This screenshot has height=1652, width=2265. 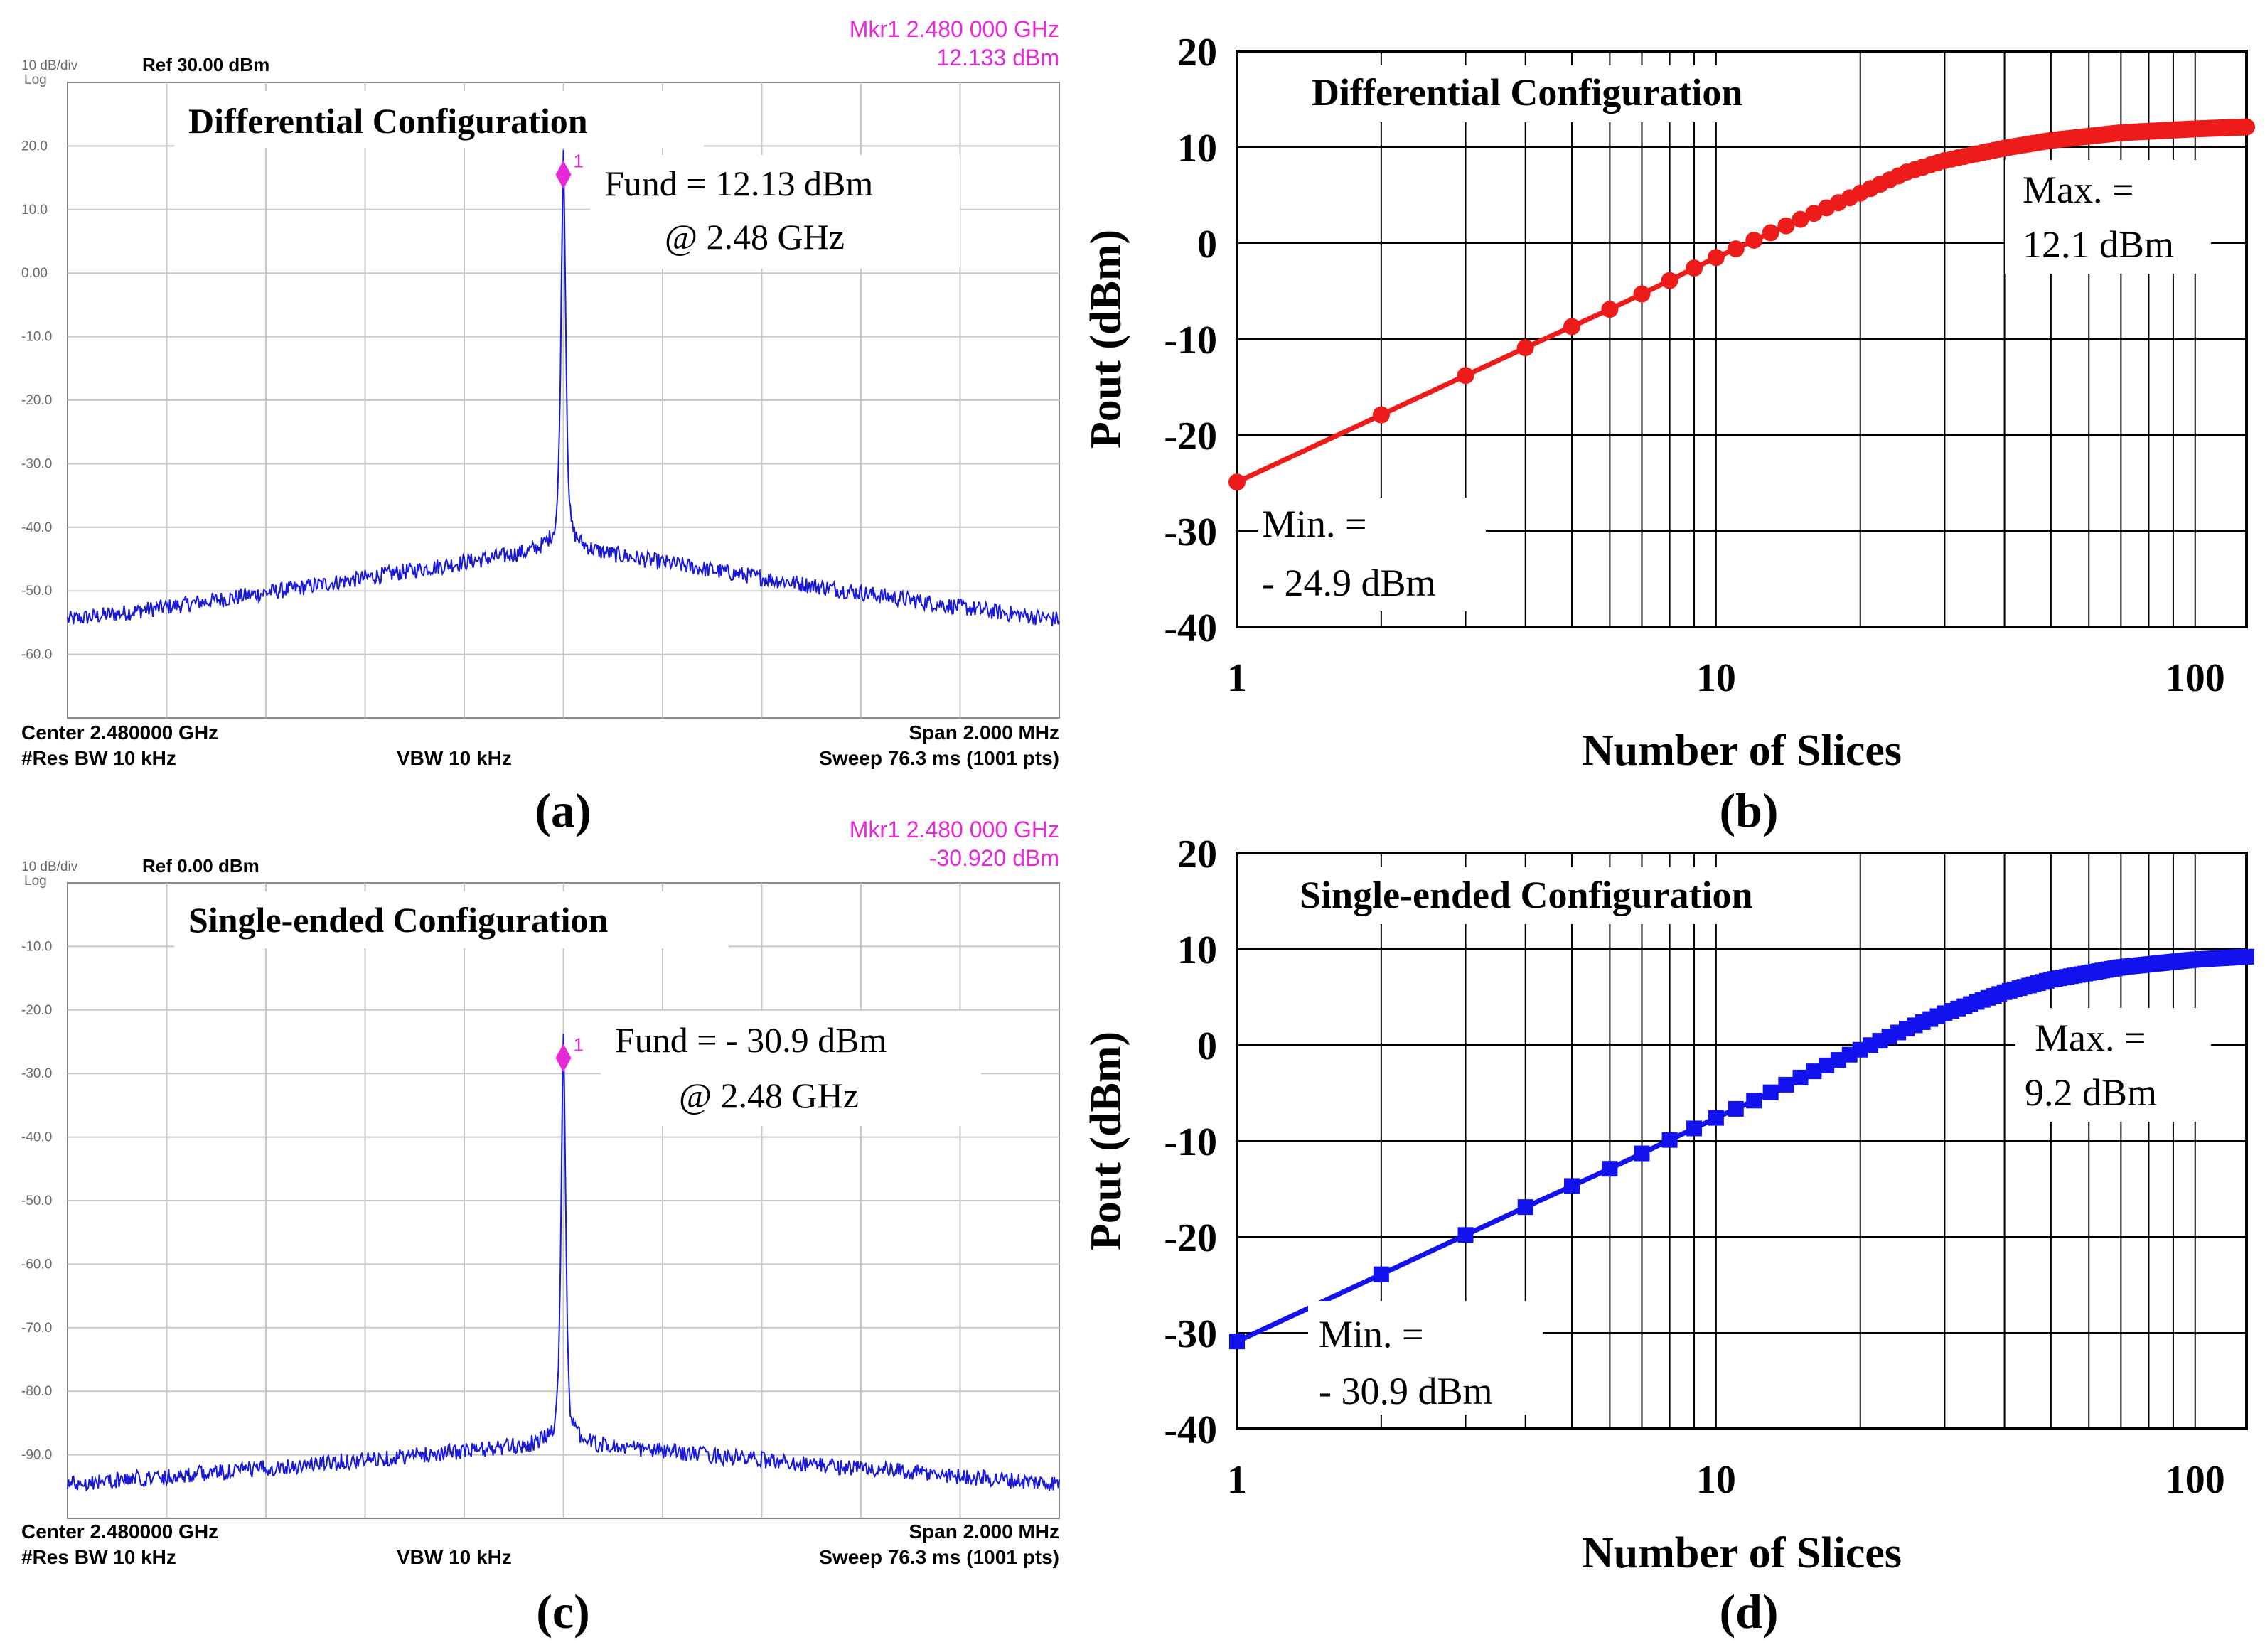 What do you see at coordinates (997, 57) in the screenshot?
I see `marker-power-readout: 12.133 dBm` at bounding box center [997, 57].